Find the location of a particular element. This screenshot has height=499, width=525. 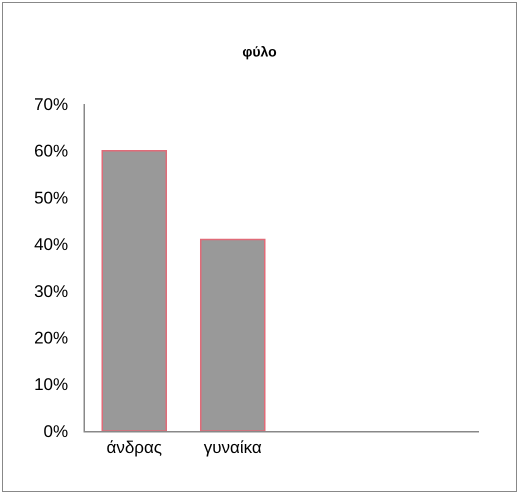

y-tick-label: 10% is located at coordinates (51, 384).